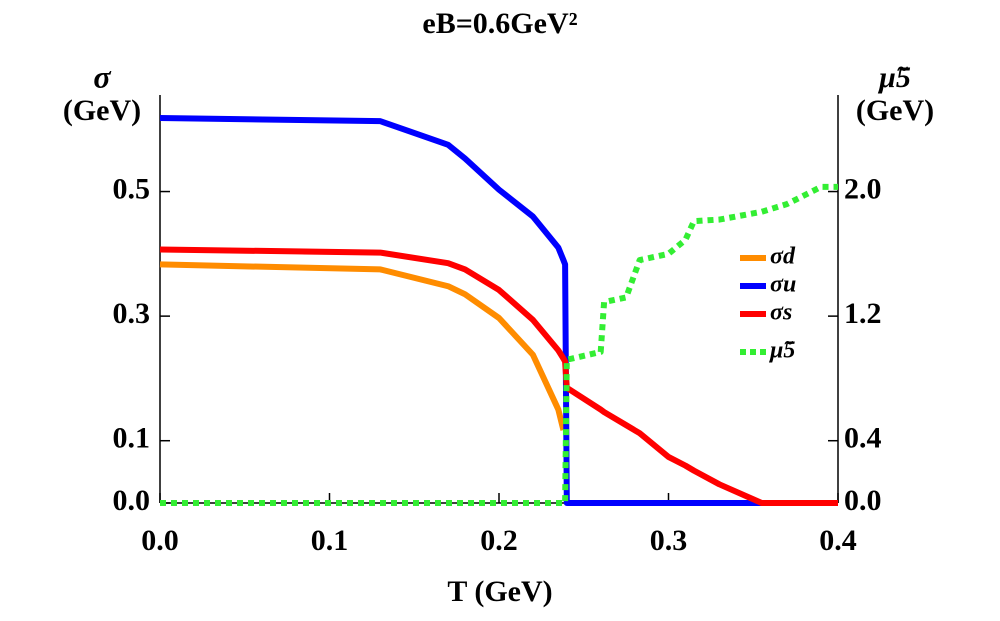 The width and height of the screenshot is (1000, 621). What do you see at coordinates (669, 540) in the screenshot?
I see `x-tick-label: 0.3` at bounding box center [669, 540].